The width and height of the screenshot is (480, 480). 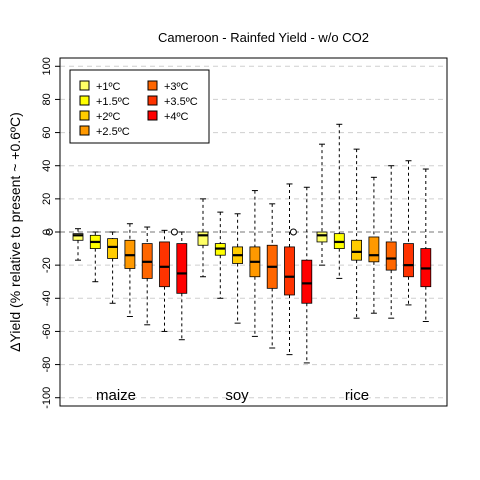 What do you see at coordinates (108, 117) in the screenshot?
I see `legend-label: +2ºC` at bounding box center [108, 117].